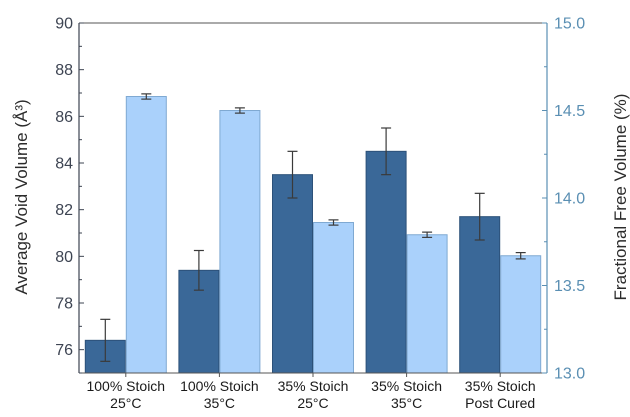 The height and width of the screenshot is (417, 630). I want to click on category-label-1-line-0: 100% Stoich, so click(219, 386).